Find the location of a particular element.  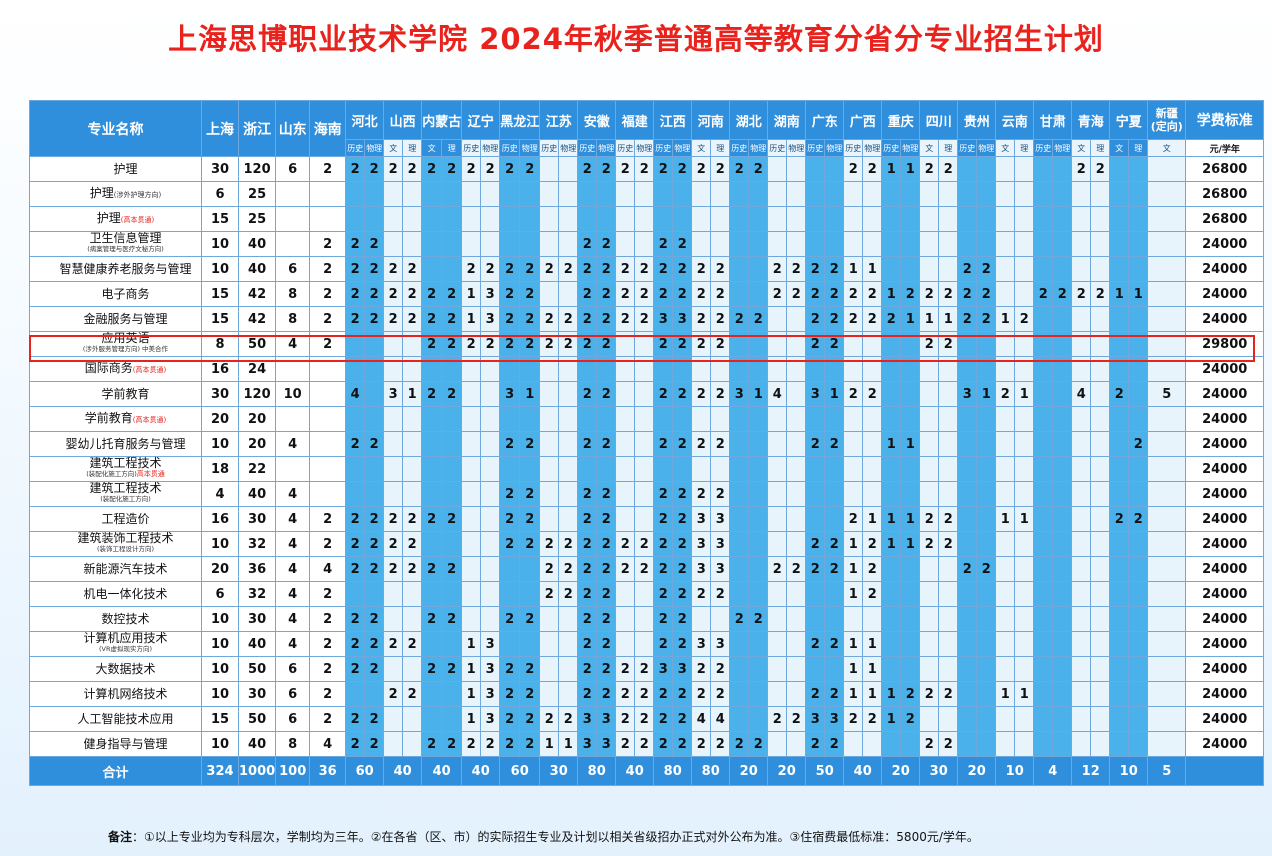

major-name: 数控技术 is located at coordinates (125, 618).